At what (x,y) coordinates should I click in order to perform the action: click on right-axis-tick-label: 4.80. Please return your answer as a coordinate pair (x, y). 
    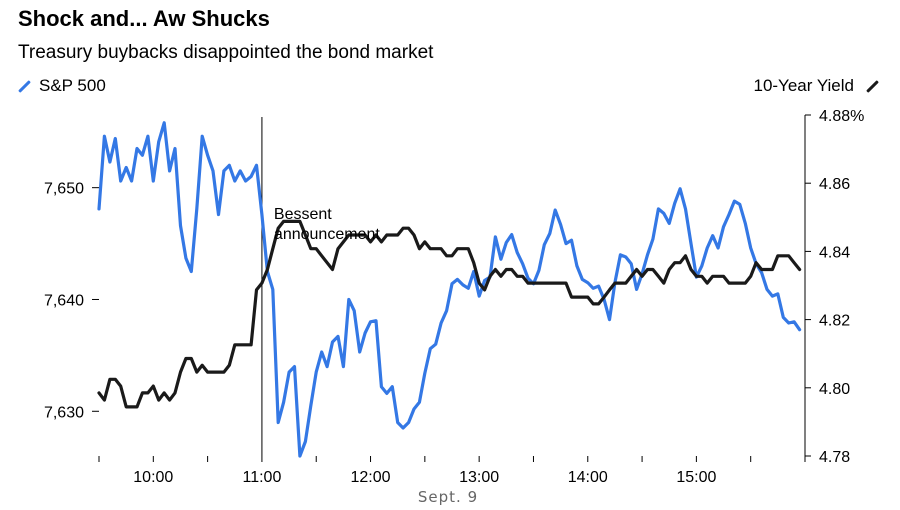
    Looking at the image, I should click on (834, 389).